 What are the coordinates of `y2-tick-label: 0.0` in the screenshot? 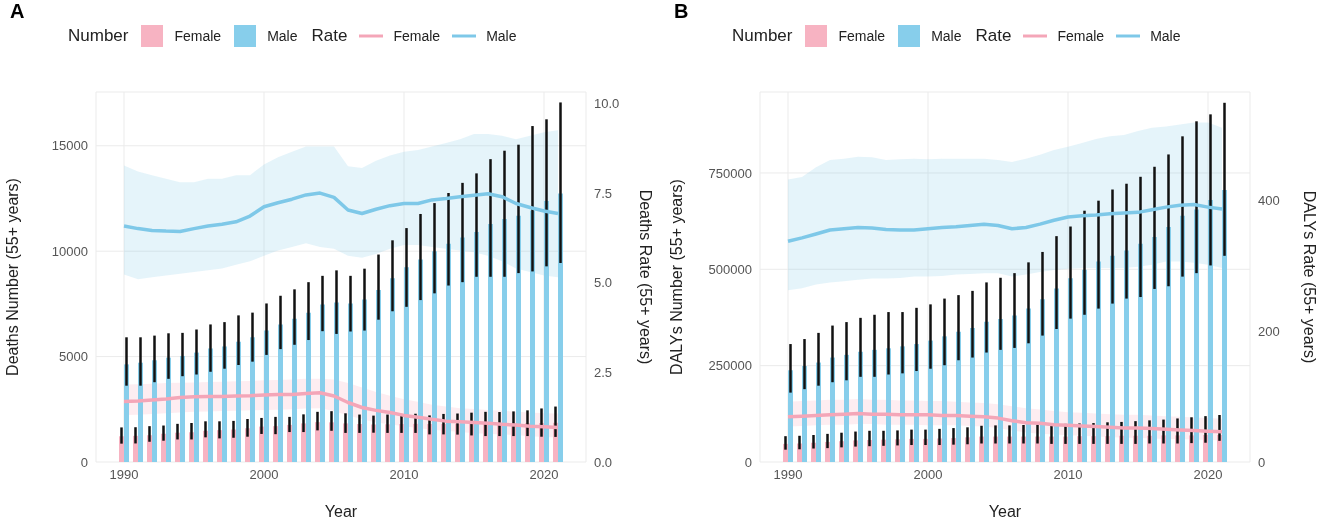 It's located at (603, 462).